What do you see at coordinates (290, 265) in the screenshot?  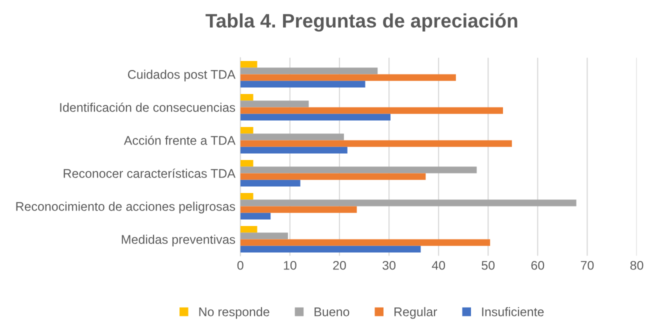 I see `x-tick-label: 10` at bounding box center [290, 265].